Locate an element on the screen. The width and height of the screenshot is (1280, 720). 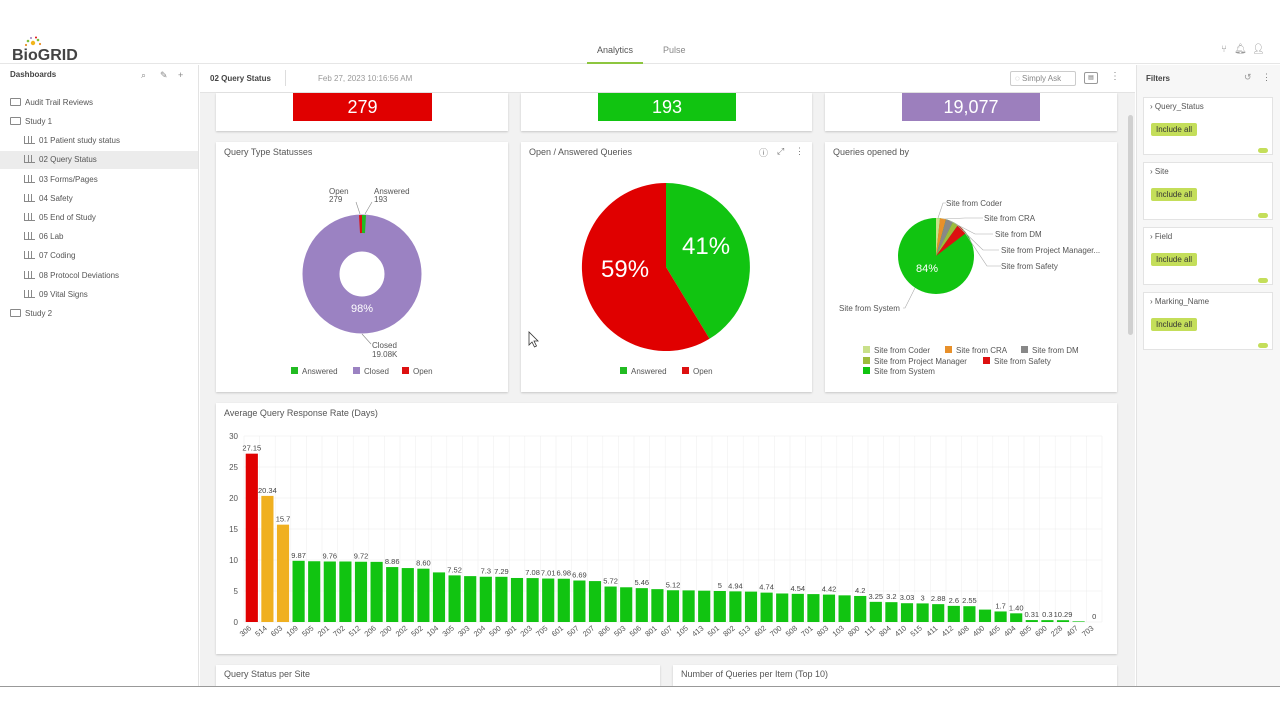
sidebar-item-safety: 04 Safety is located at coordinates (99, 199).